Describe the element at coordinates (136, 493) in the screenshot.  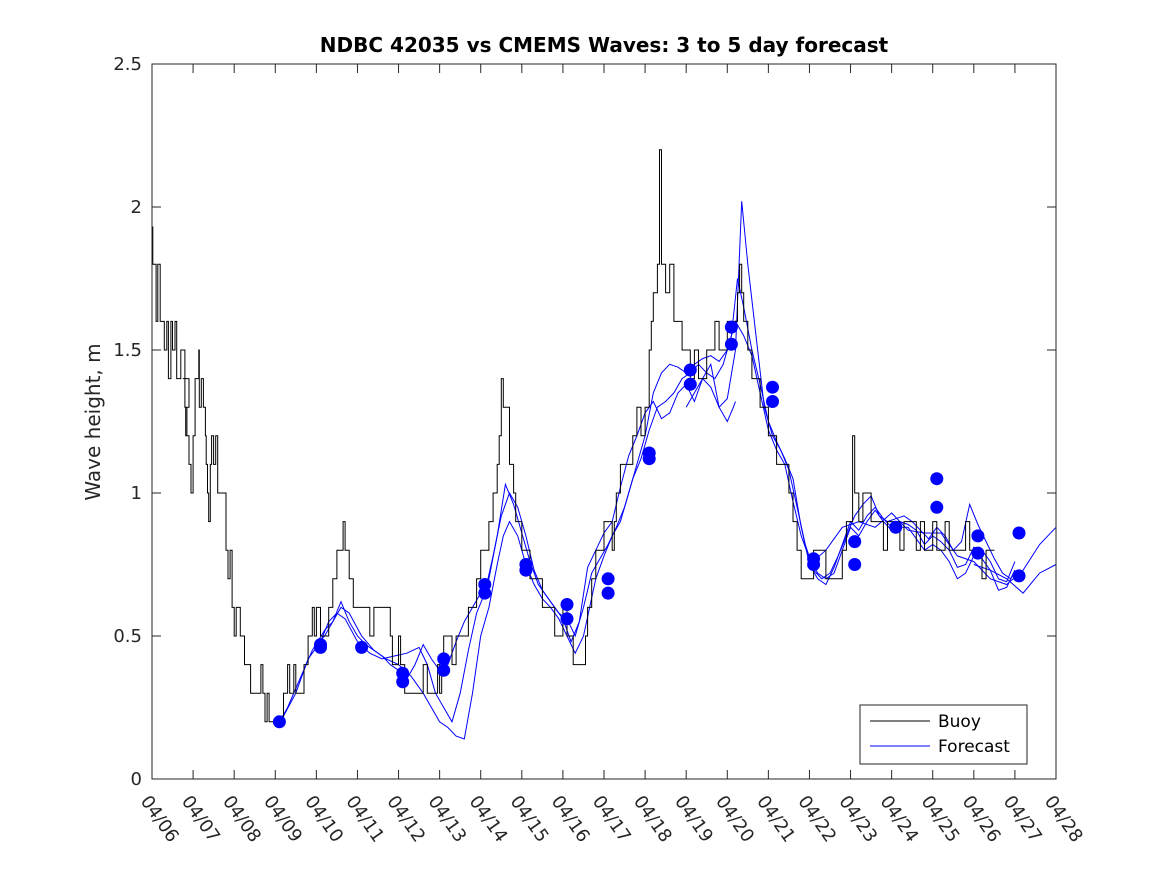
I see `y-tick-label: 1` at that location.